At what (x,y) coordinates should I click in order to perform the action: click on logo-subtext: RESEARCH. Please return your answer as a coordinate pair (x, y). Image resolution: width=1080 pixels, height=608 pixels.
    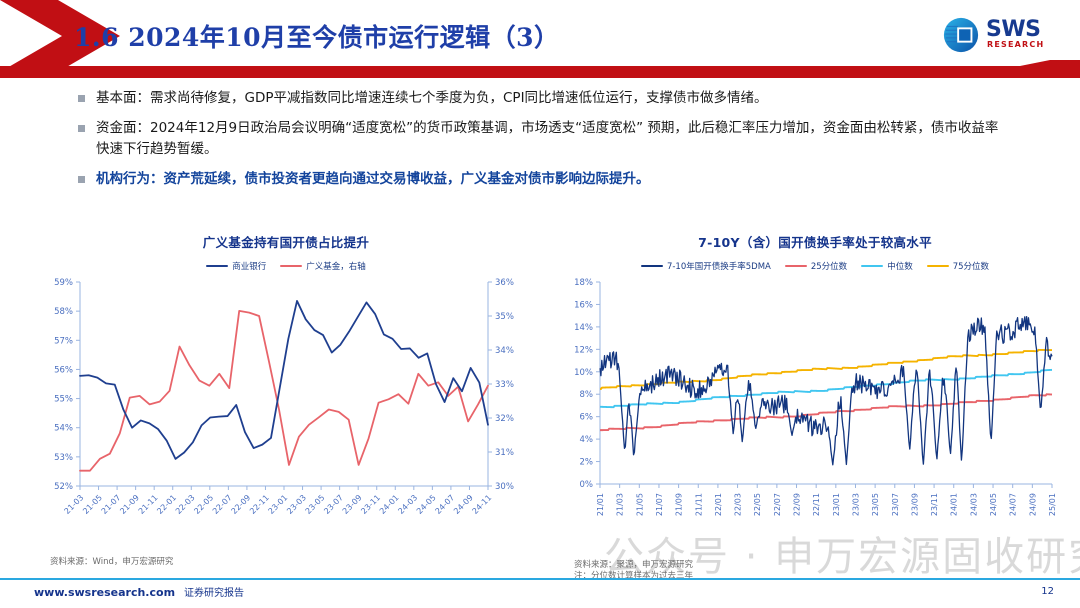
    Looking at the image, I should click on (1016, 44).